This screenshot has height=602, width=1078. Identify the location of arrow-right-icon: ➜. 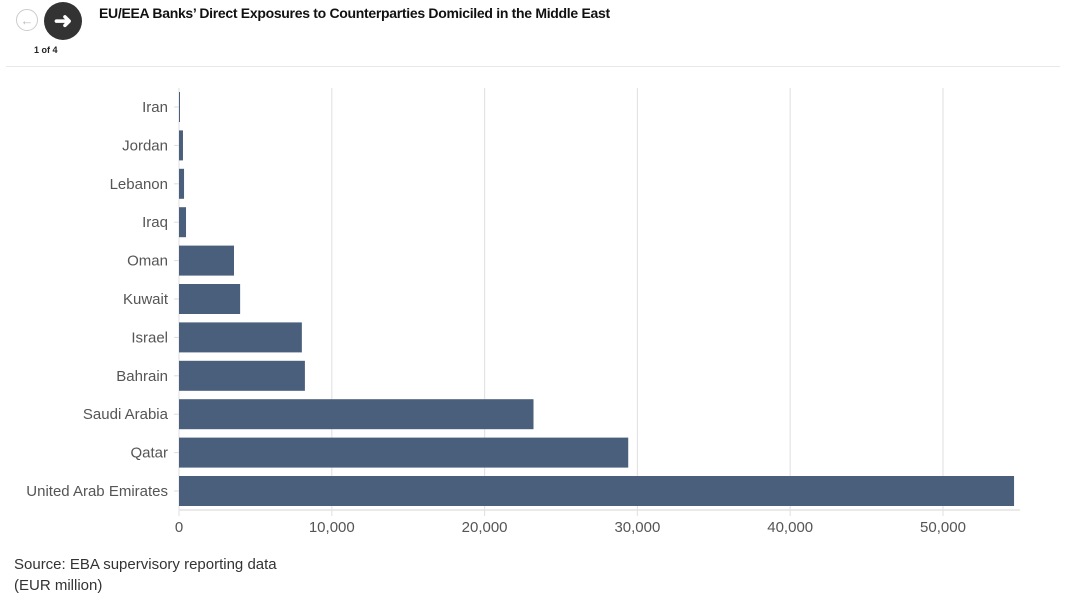
(63, 20).